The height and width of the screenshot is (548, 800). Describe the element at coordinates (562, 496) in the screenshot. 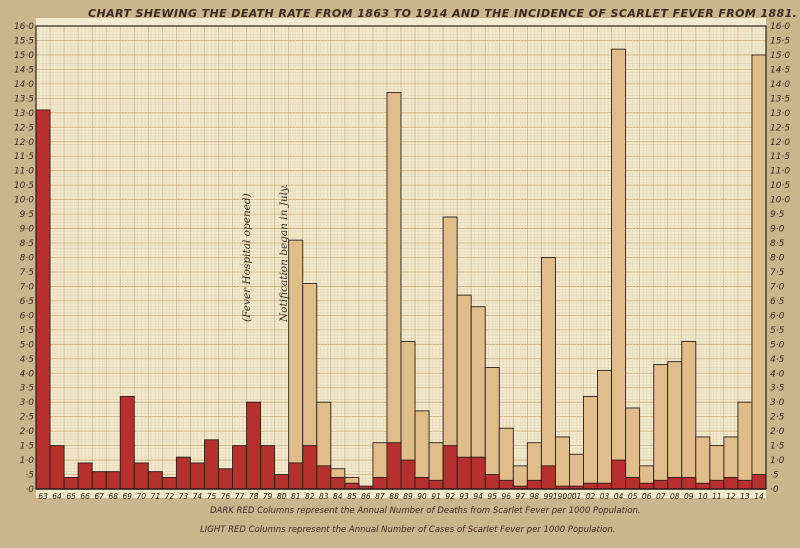

I see `x-tick-1900: 1900` at that location.